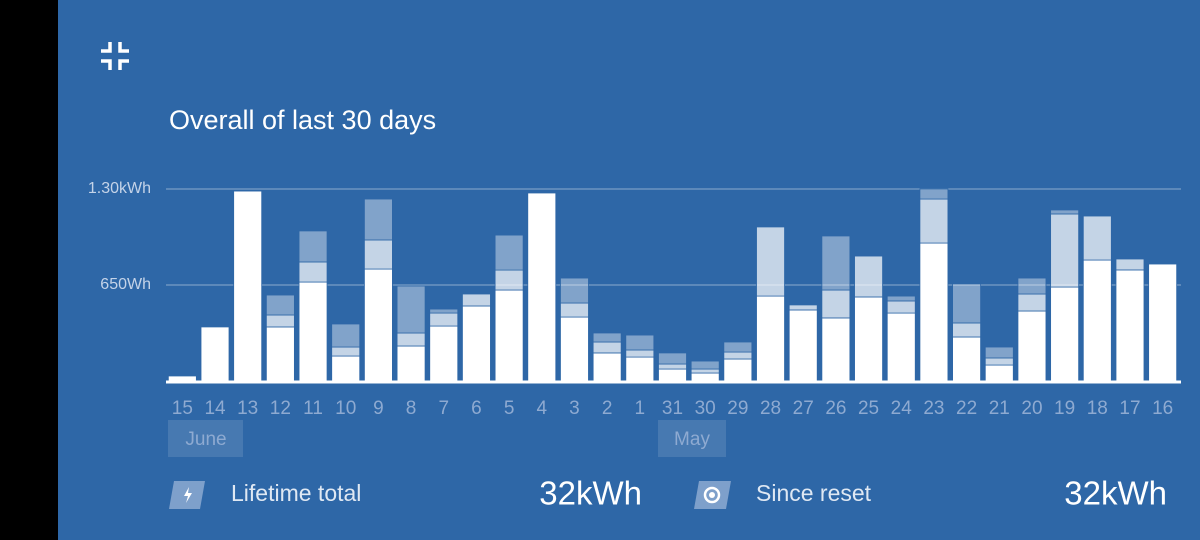 This screenshot has width=1200, height=540. I want to click on x-tick-label: 5, so click(509, 408).